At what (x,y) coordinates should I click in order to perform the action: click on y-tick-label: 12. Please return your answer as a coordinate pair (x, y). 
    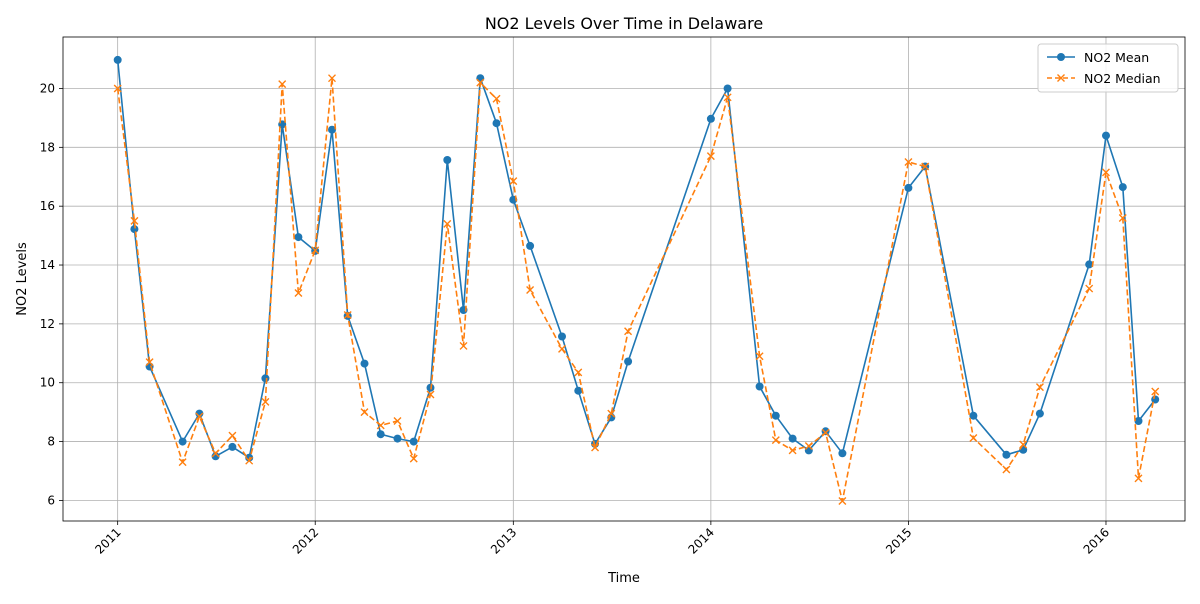
    Looking at the image, I should click on (47, 324).